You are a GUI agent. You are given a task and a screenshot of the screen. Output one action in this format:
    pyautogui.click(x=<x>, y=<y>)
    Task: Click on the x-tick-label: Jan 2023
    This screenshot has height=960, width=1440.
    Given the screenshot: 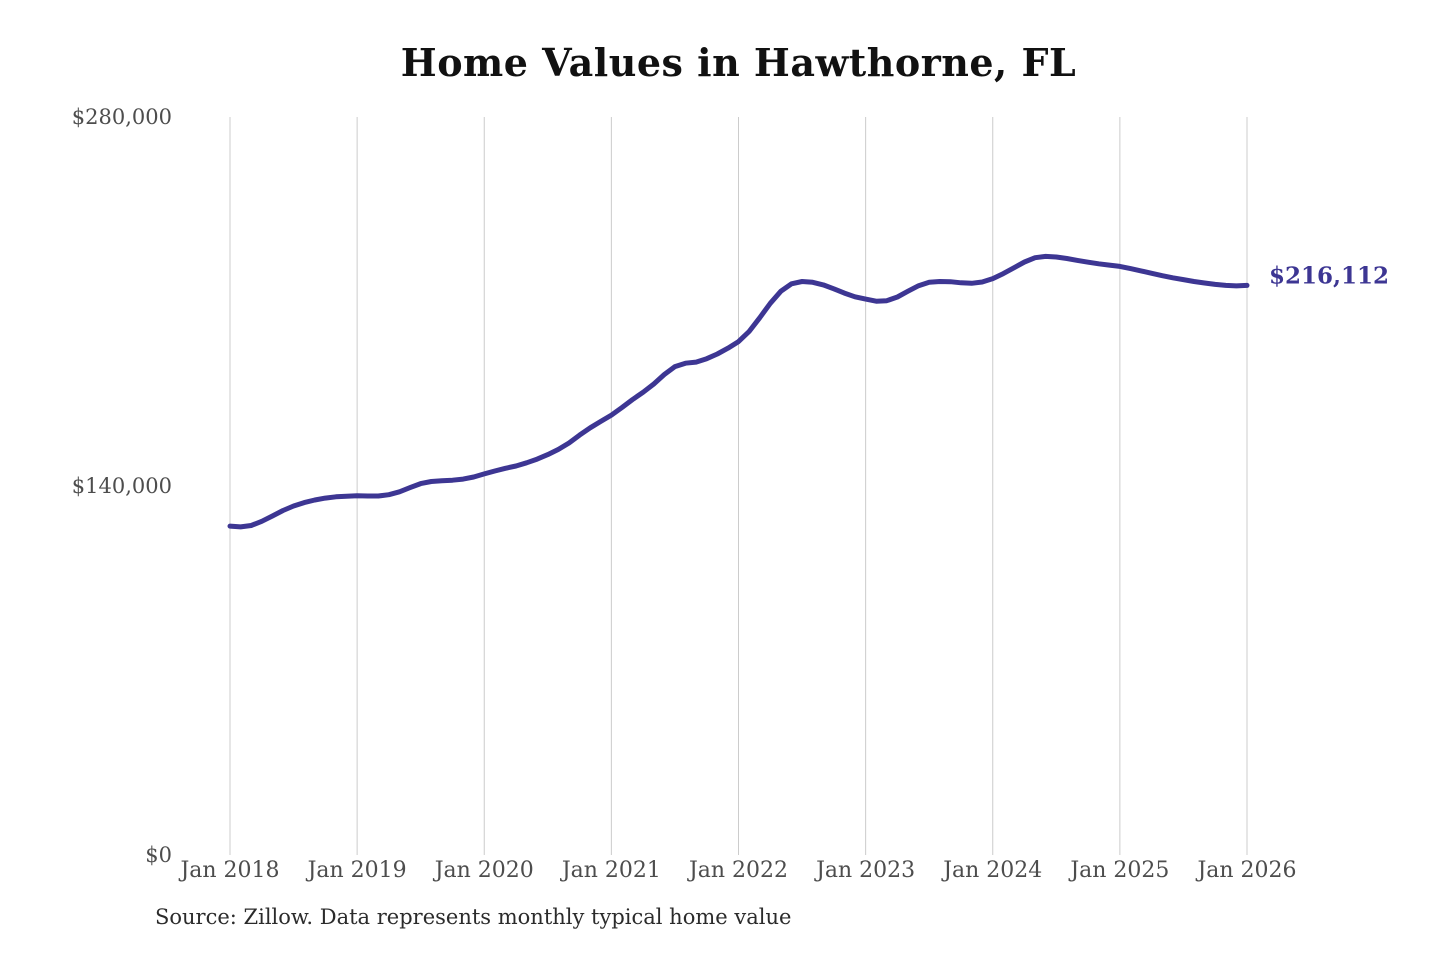 What is the action you would take?
    pyautogui.click(x=866, y=870)
    